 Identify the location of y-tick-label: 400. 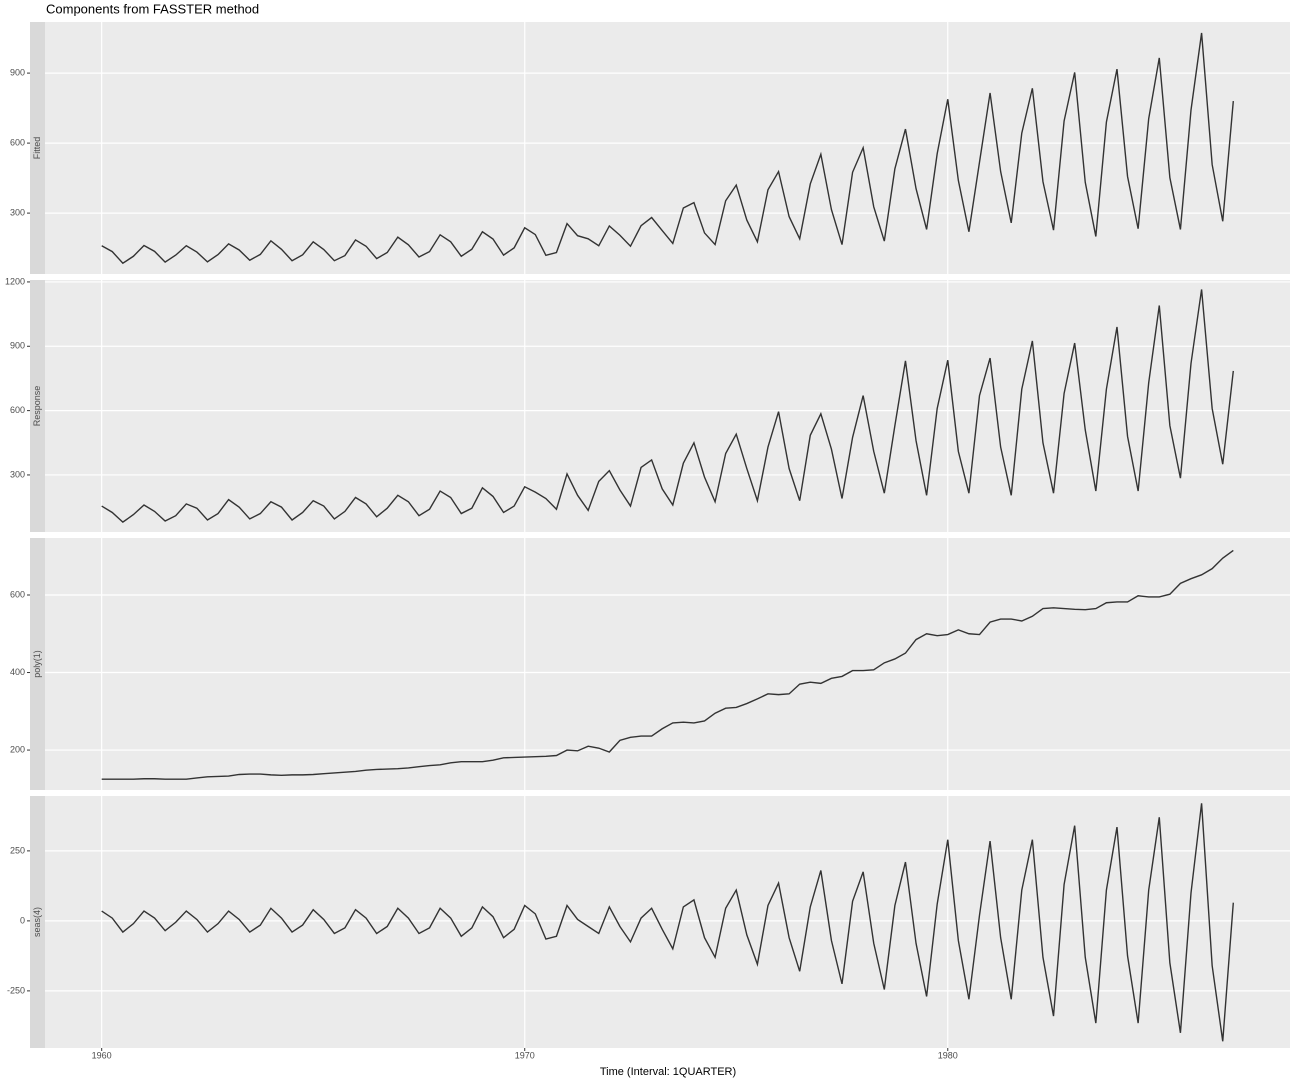
(17, 672).